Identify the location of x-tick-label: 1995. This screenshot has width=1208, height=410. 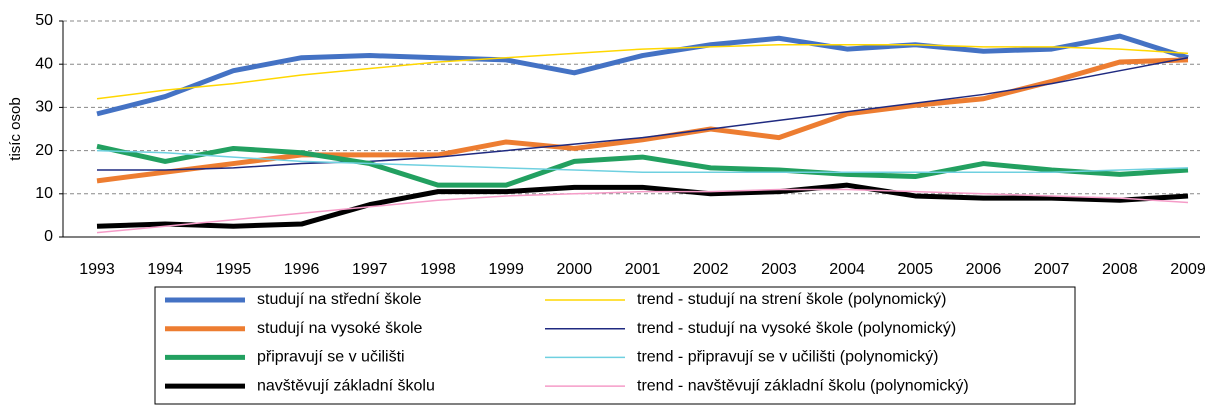
(234, 269).